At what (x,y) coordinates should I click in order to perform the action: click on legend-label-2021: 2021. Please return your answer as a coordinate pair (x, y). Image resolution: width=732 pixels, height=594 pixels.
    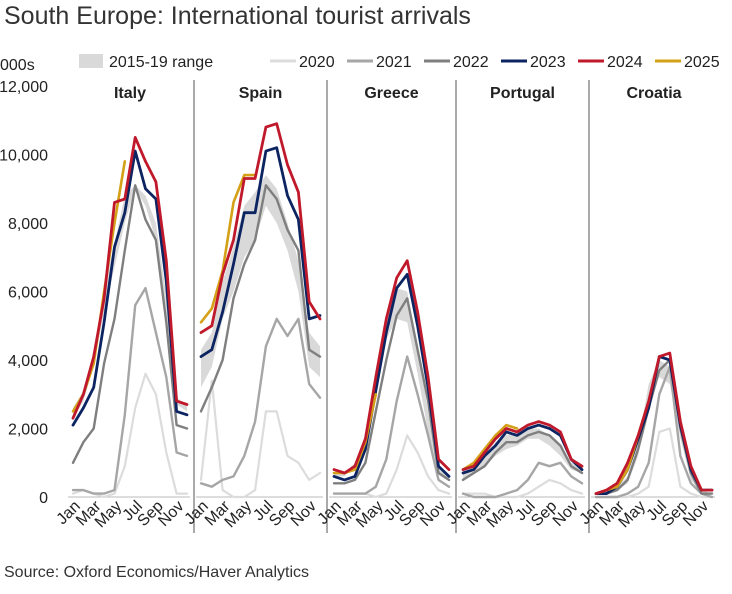
    Looking at the image, I should click on (394, 62).